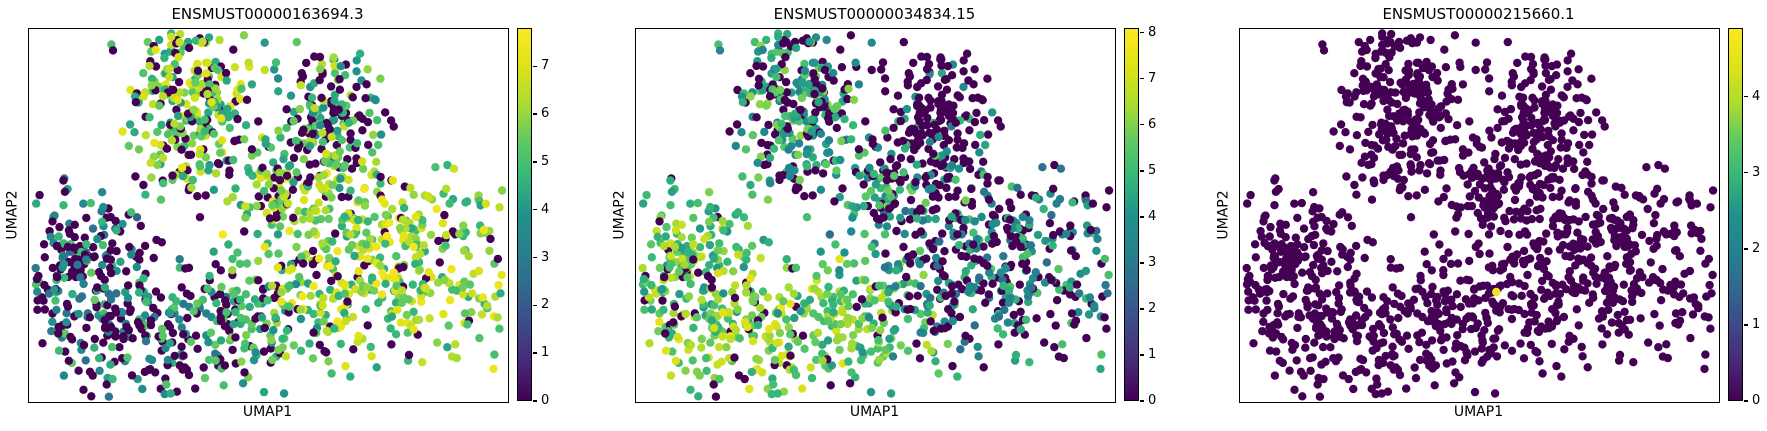  What do you see at coordinates (1152, 32) in the screenshot?
I see `colorbar-tick-label: 8` at bounding box center [1152, 32].